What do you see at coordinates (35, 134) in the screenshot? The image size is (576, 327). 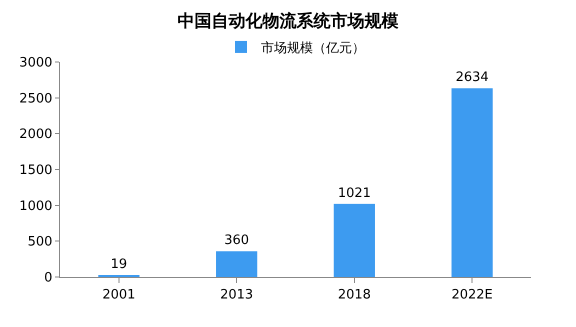 I see `y-tick-label: 2000` at bounding box center [35, 134].